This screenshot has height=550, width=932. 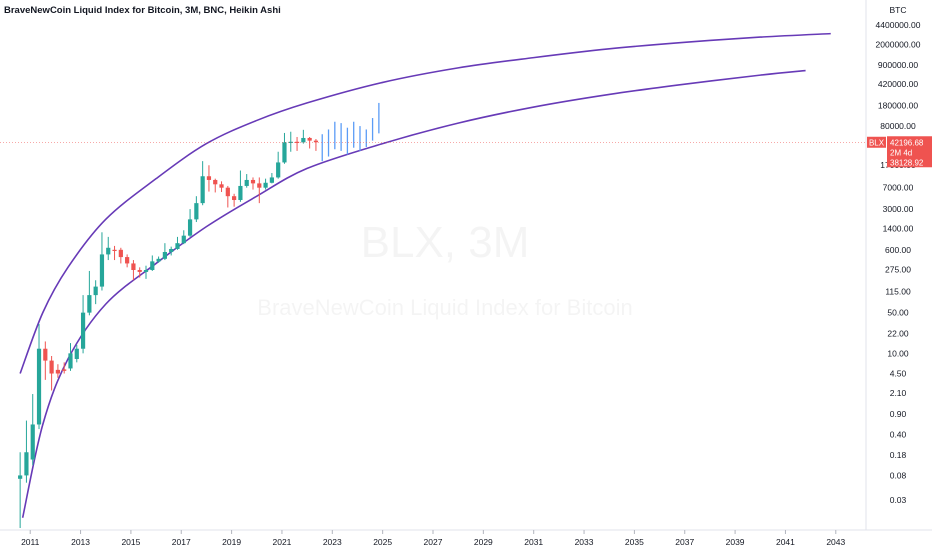 What do you see at coordinates (898, 106) in the screenshot?
I see `y-tick-label: 180000.00` at bounding box center [898, 106].